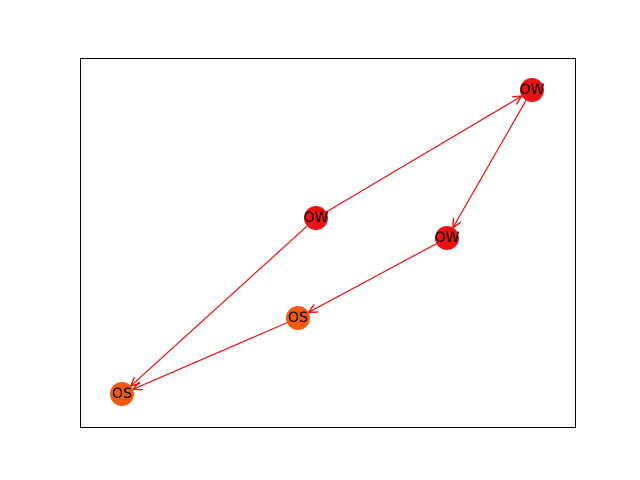 This screenshot has width=640, height=480. Describe the element at coordinates (423, 154) in the screenshot. I see `edge-n2-n1` at that location.